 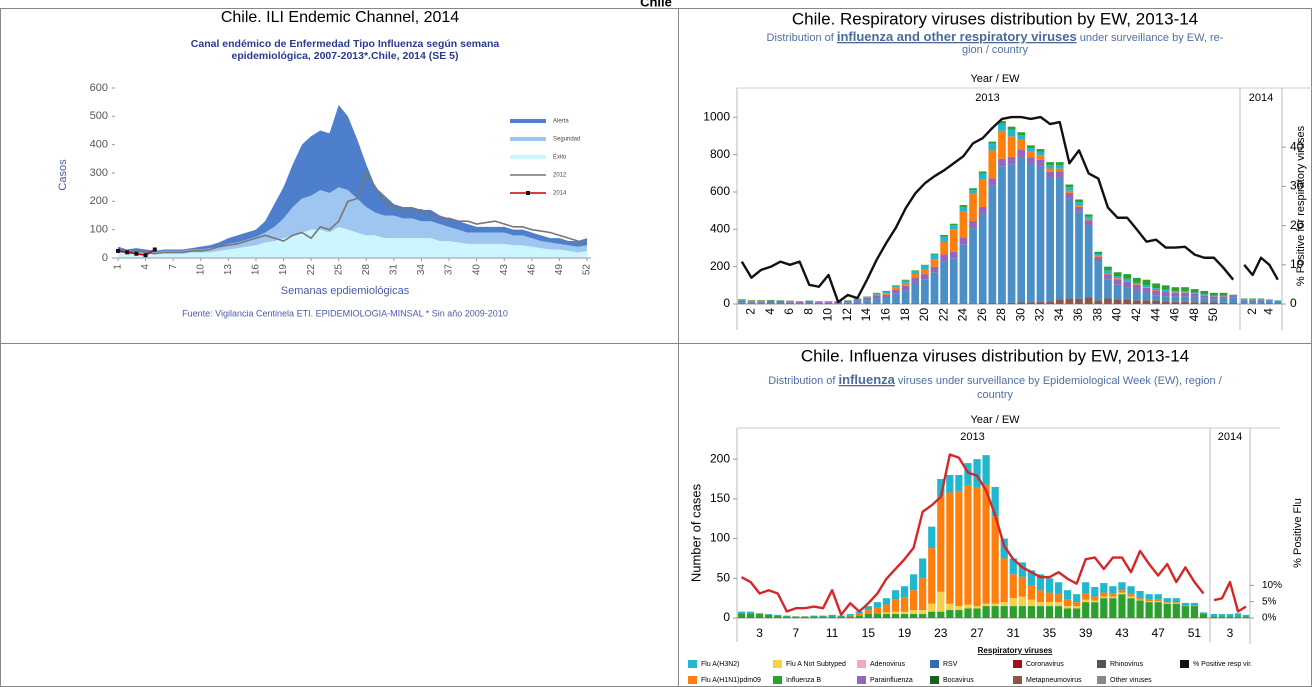 I want to click on page-title: Chile, so click(x=656, y=4).